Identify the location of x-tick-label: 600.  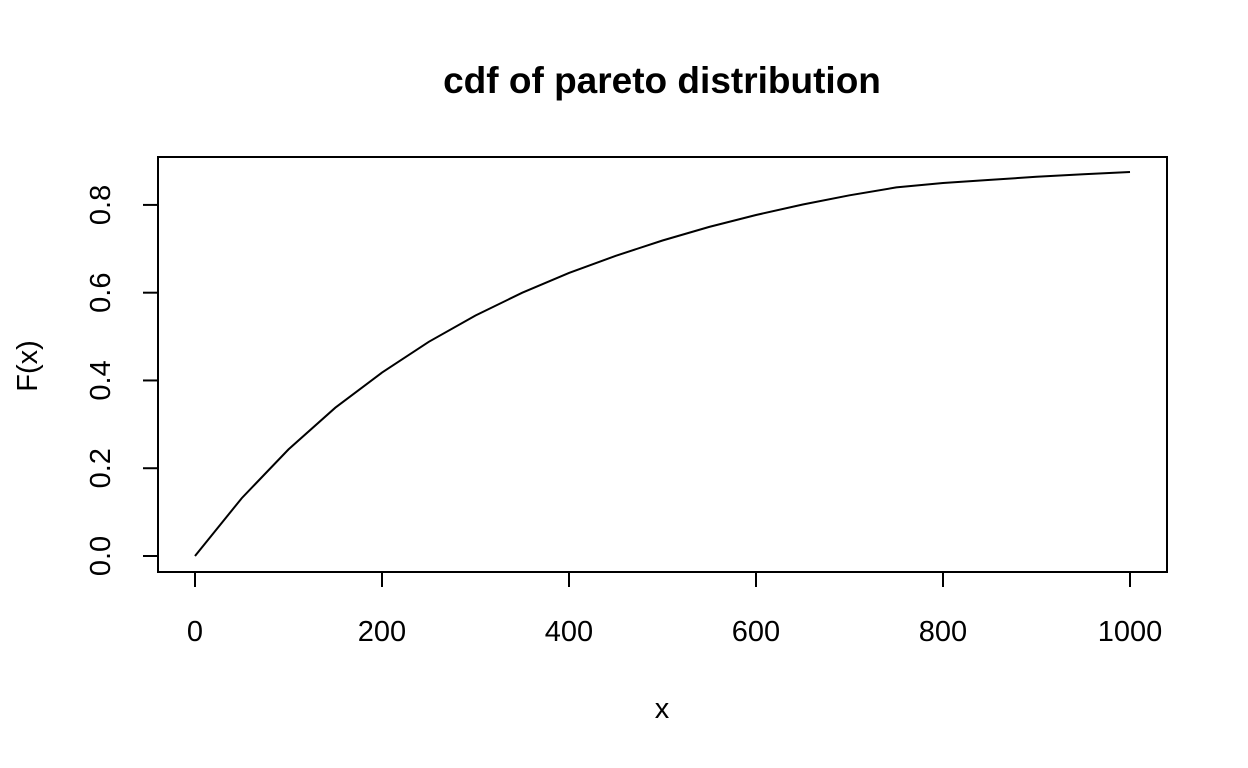
(756, 632).